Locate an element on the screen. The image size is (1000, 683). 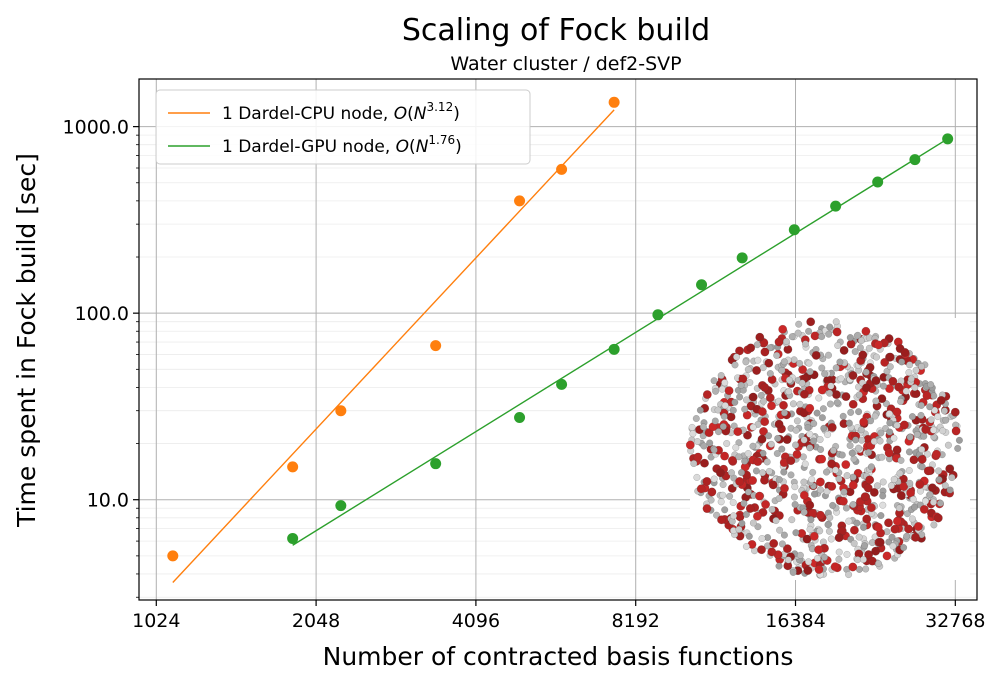
water-cluster-inset is located at coordinates (827, 448).